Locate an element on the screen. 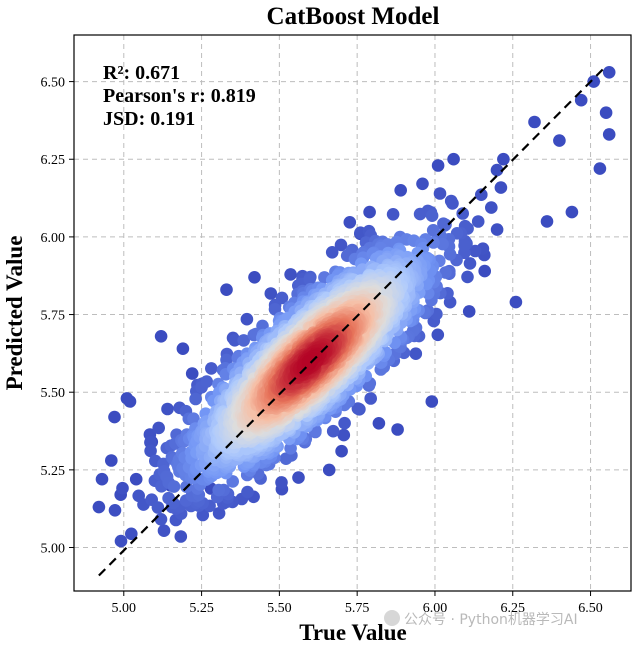 The height and width of the screenshot is (647, 642). statistic-label: R²: 0.671 is located at coordinates (141, 73).